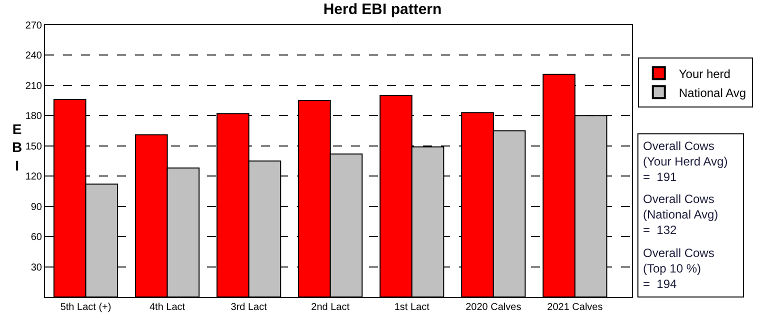 Image resolution: width=765 pixels, height=325 pixels. Describe the element at coordinates (36, 207) in the screenshot. I see `y-tick-label: 90` at that location.